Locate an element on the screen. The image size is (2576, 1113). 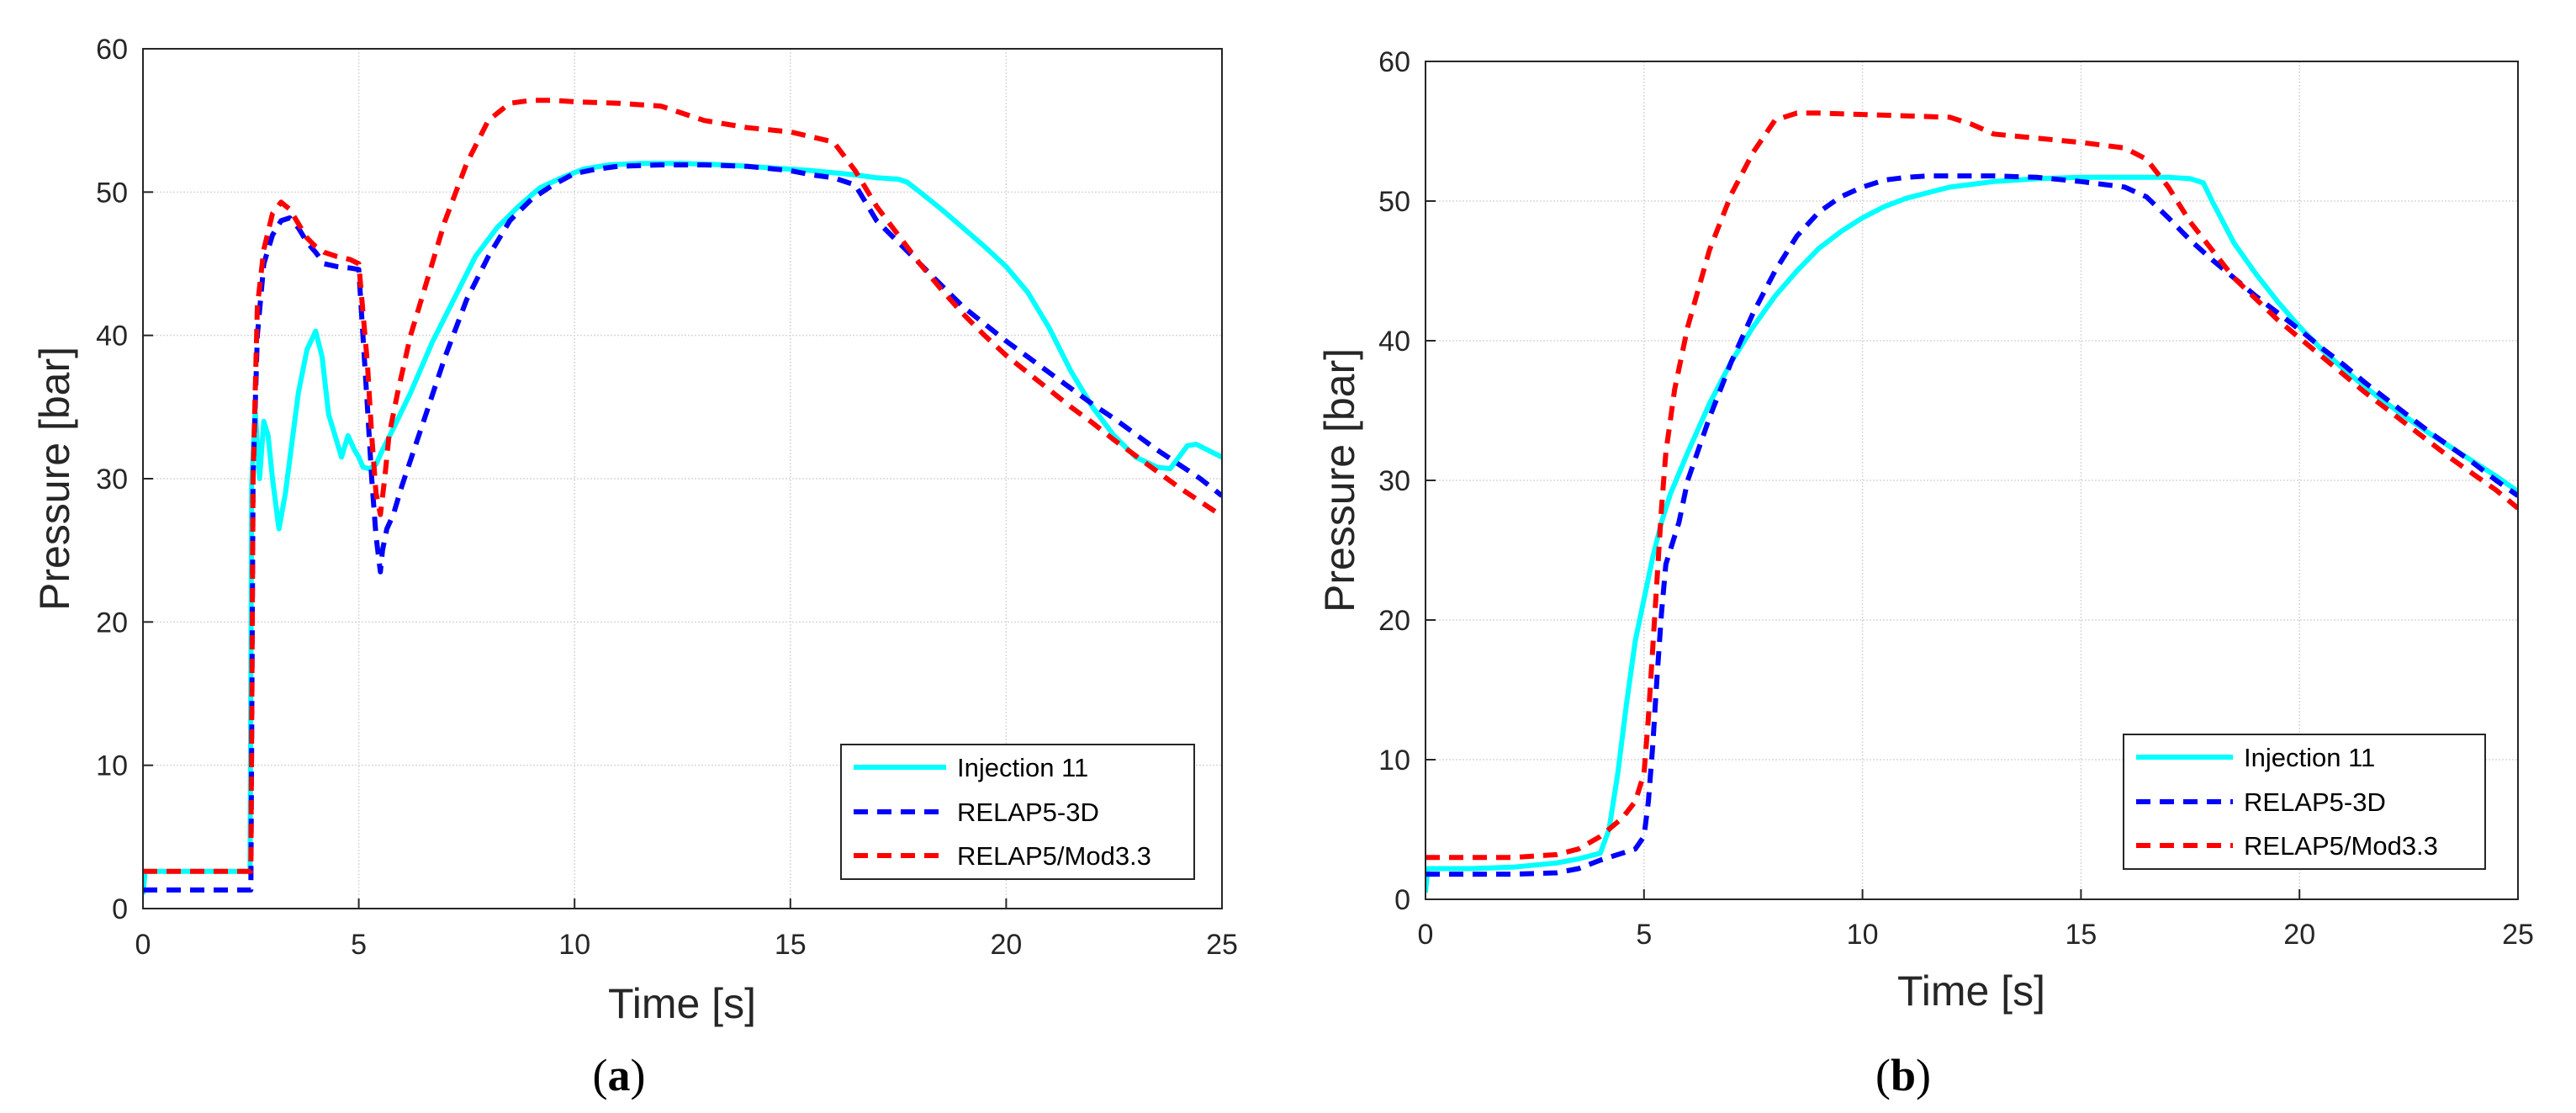
panel-label-a: (a) is located at coordinates (619, 1075).